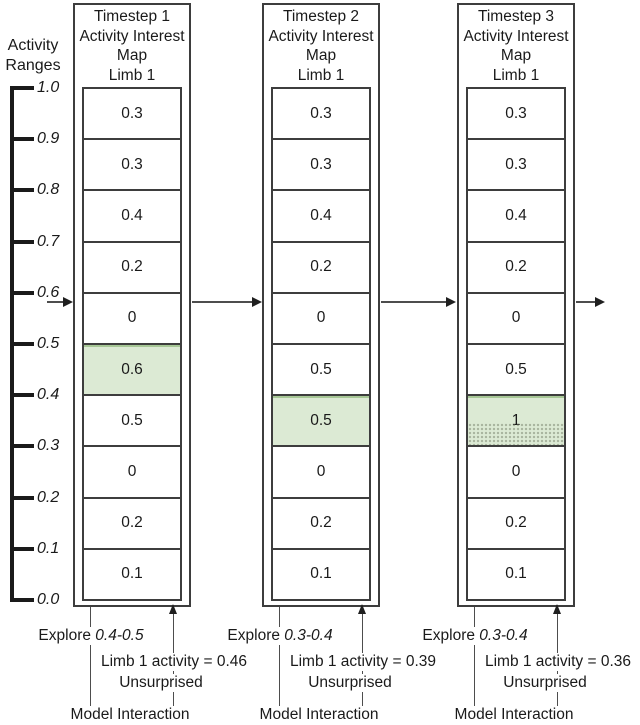 The image size is (640, 725). Describe the element at coordinates (558, 662) in the screenshot. I see `activity-label: Limb 1 activity = 0.36` at that location.